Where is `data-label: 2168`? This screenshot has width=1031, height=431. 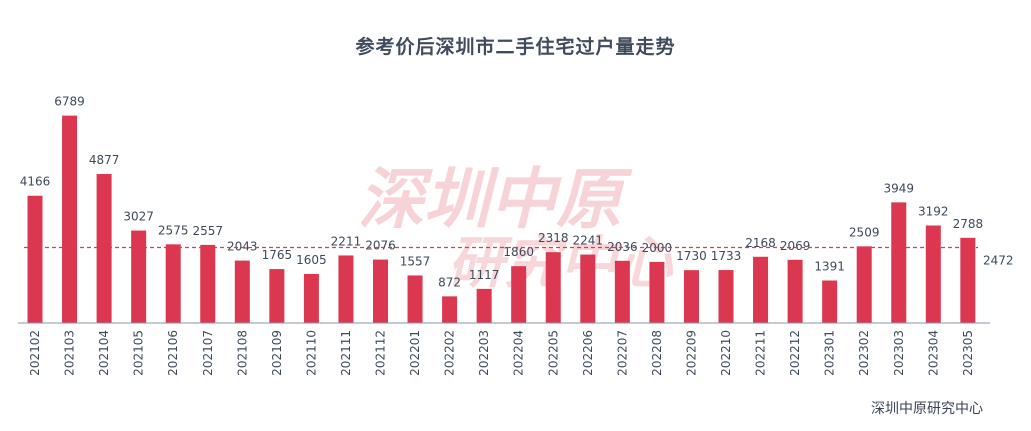
data-label: 2168 is located at coordinates (760, 243).